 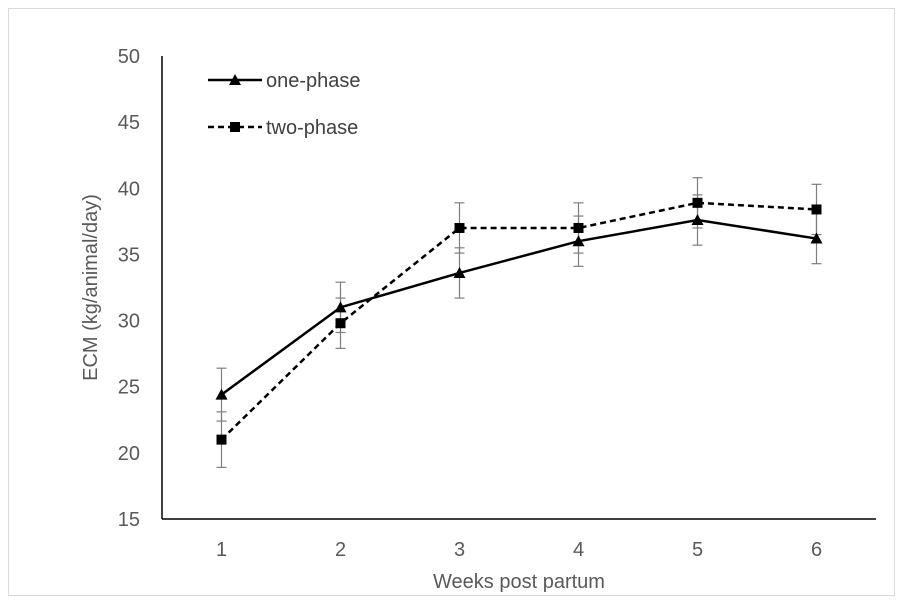 What do you see at coordinates (129, 288) in the screenshot?
I see `y-tick-labels: 15 20 25 30 35 40 45 50` at bounding box center [129, 288].